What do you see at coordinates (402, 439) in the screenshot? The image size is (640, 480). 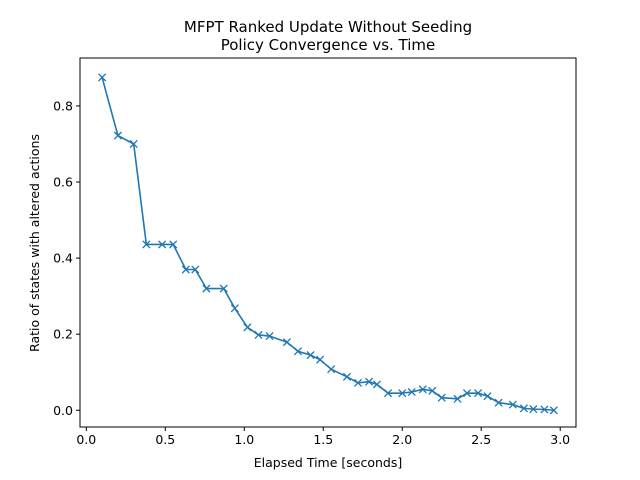 I see `x-tick-label: 2.0` at bounding box center [402, 439].